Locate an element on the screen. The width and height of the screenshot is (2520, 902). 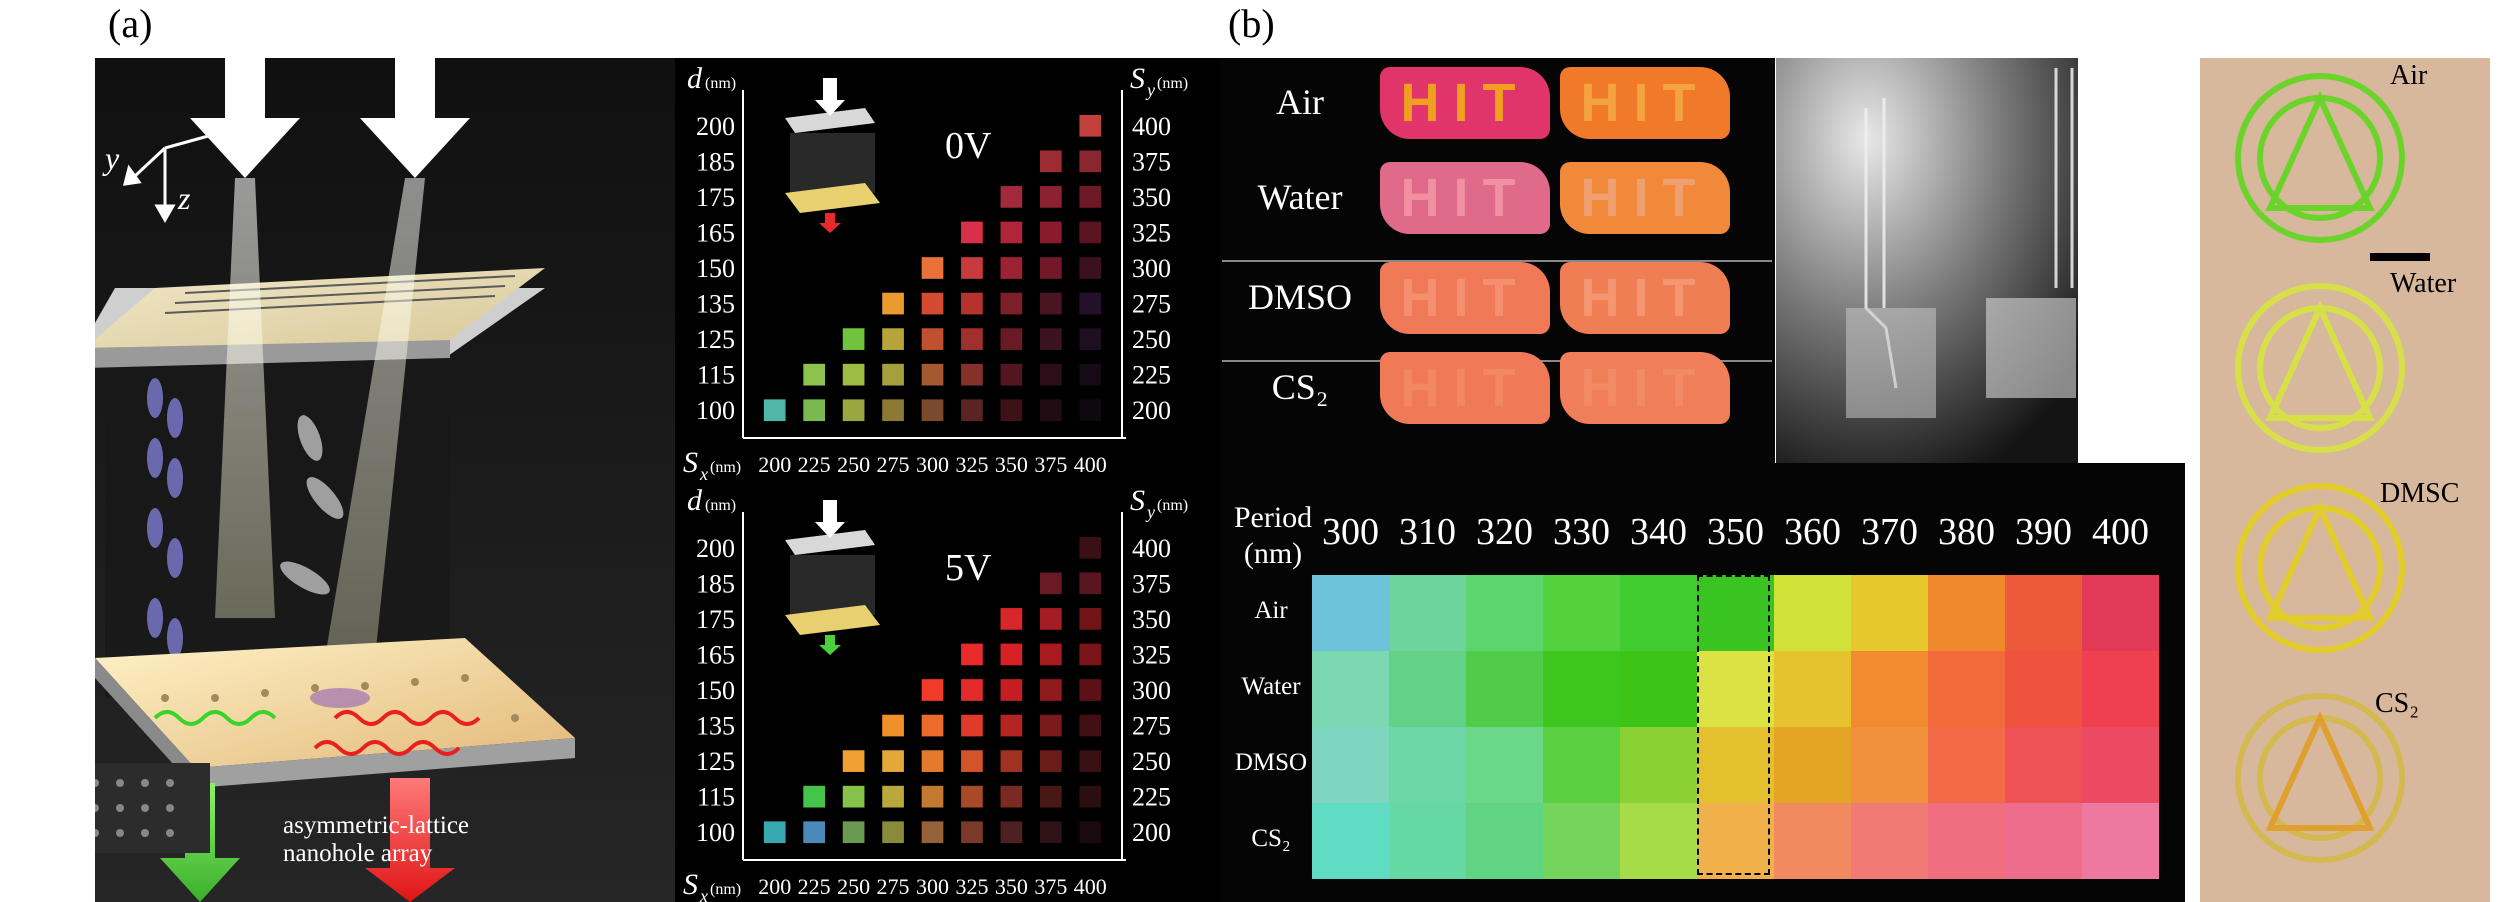
medium-row-label: Air is located at coordinates (1271, 610).